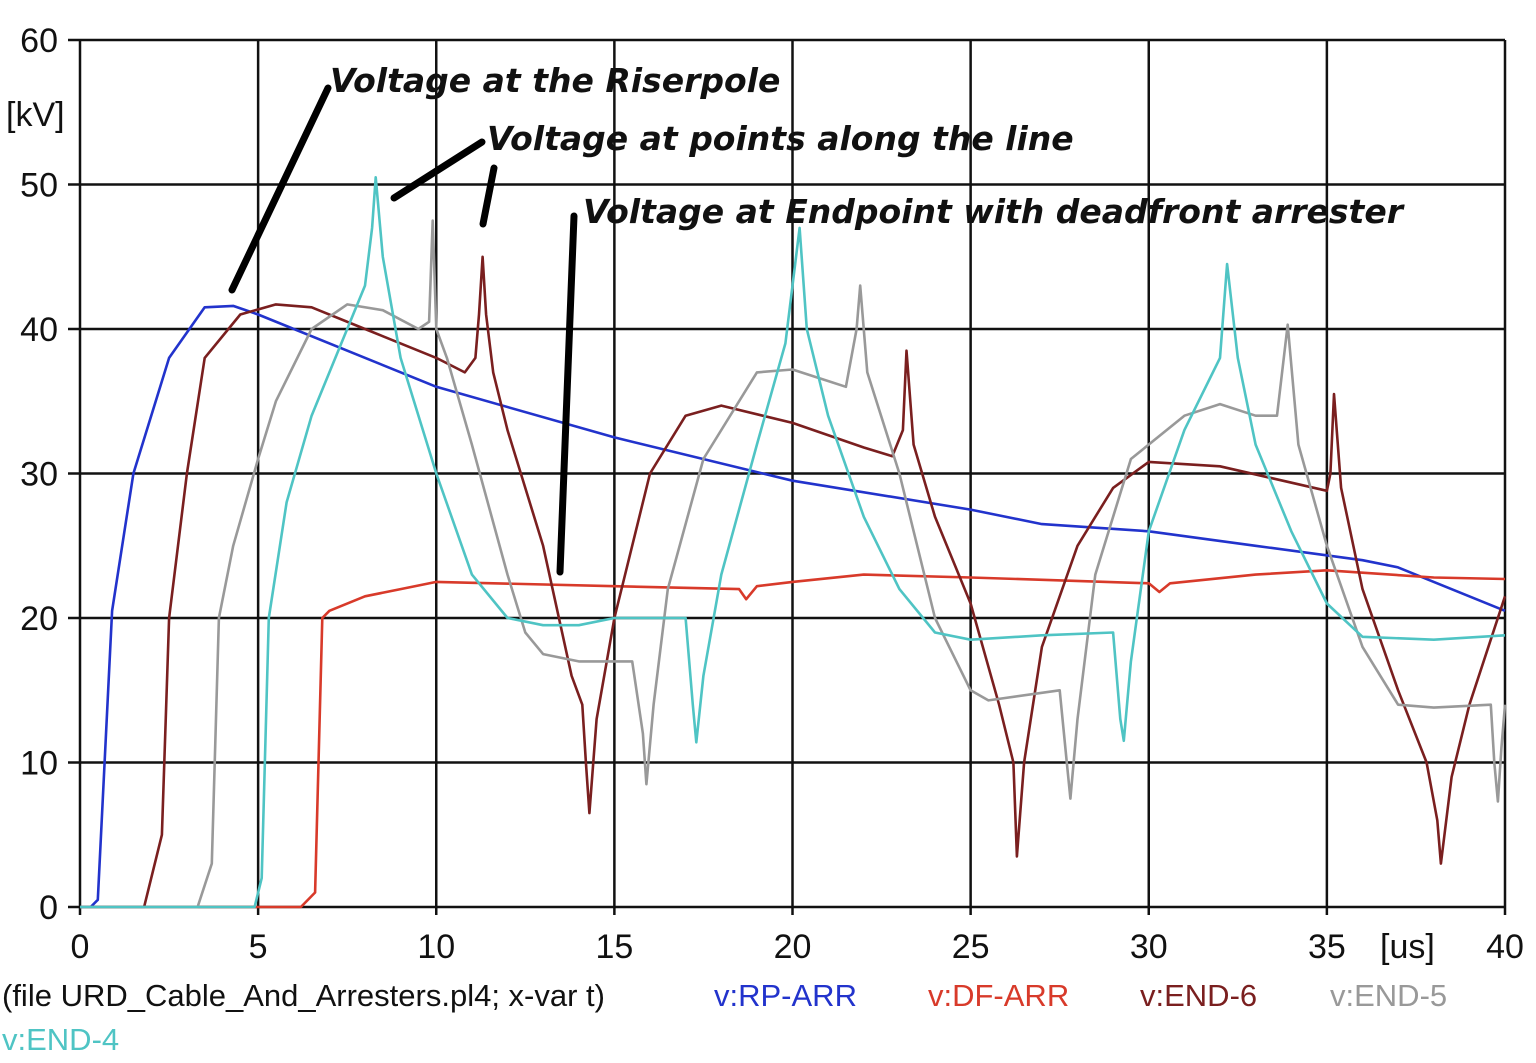 This screenshot has width=1536, height=1063. I want to click on y-tick-label: 60, so click(39, 41).